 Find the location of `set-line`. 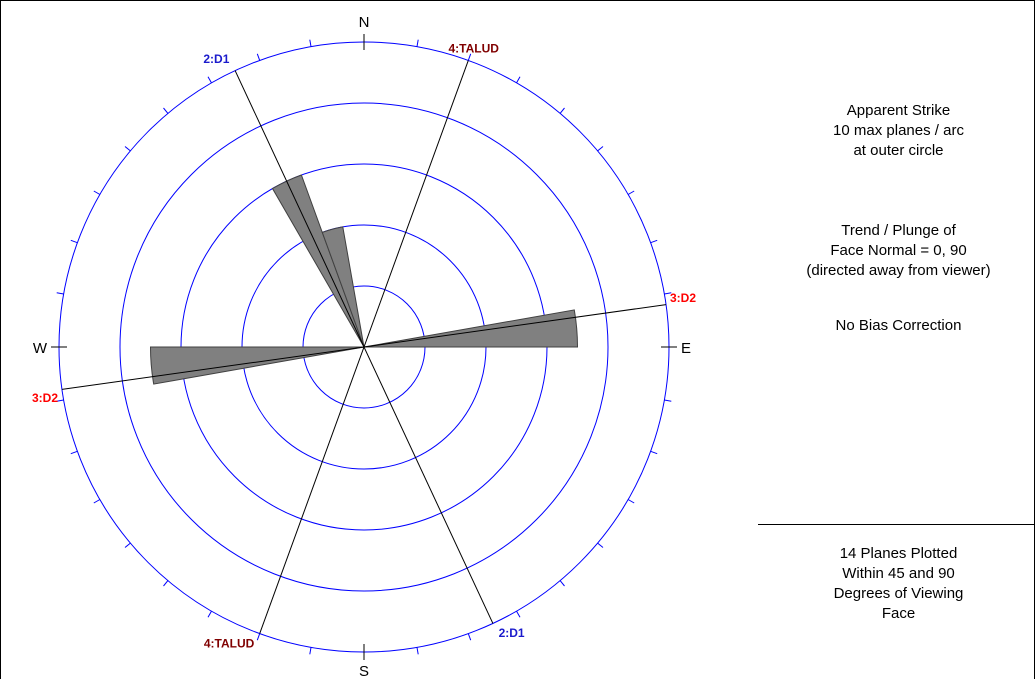

set-line is located at coordinates (364, 347).